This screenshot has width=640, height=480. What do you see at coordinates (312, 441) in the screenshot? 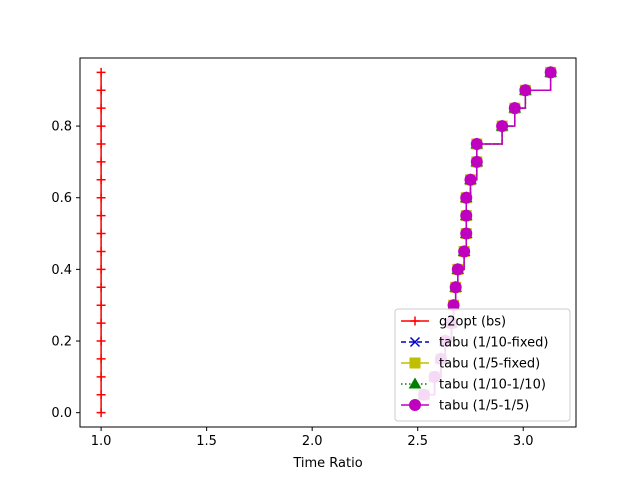
I see `x-tick-label: 2.0` at bounding box center [312, 441].